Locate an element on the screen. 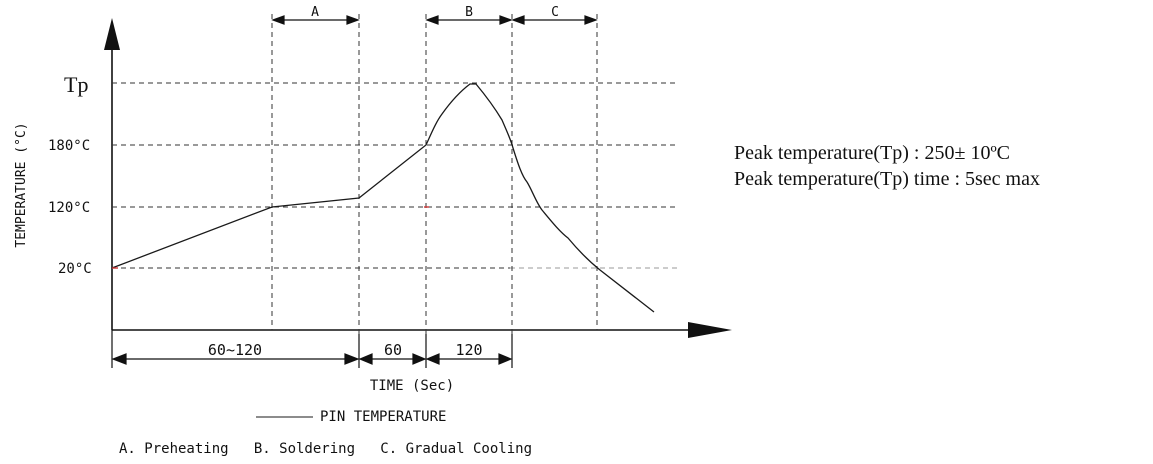 This screenshot has width=1153, height=464. x-axis-label: TIME (Sec) is located at coordinates (412, 386).